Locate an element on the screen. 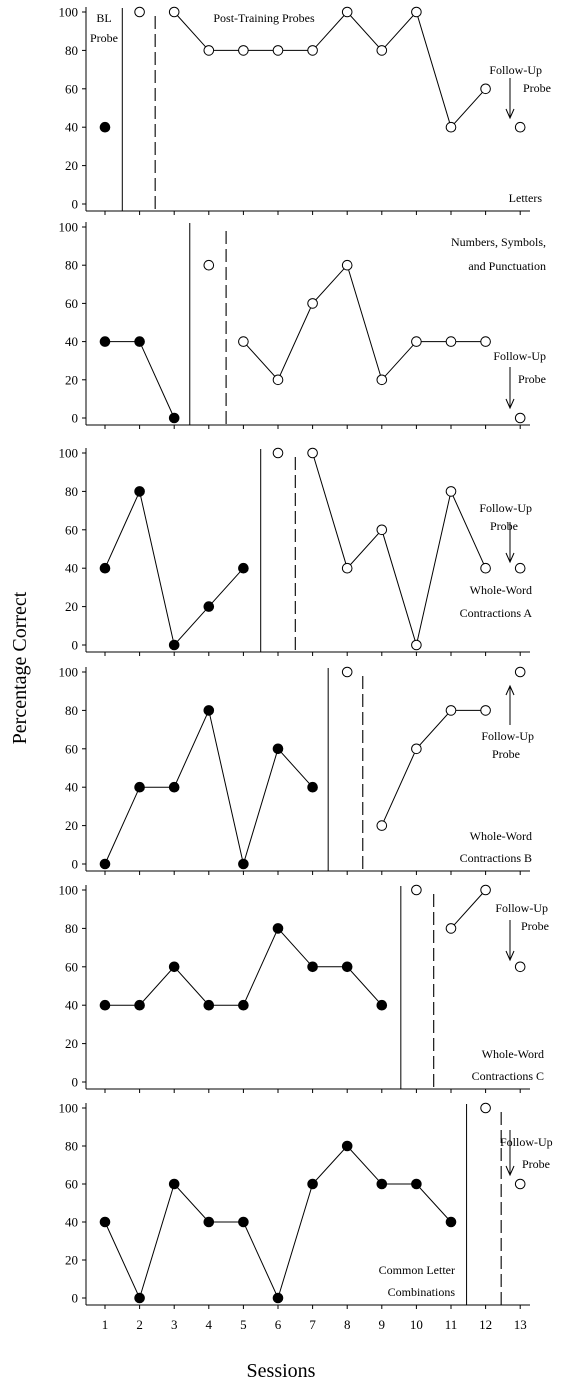 The width and height of the screenshot is (565, 1389). x-tick-label: 7 is located at coordinates (312, 1324).